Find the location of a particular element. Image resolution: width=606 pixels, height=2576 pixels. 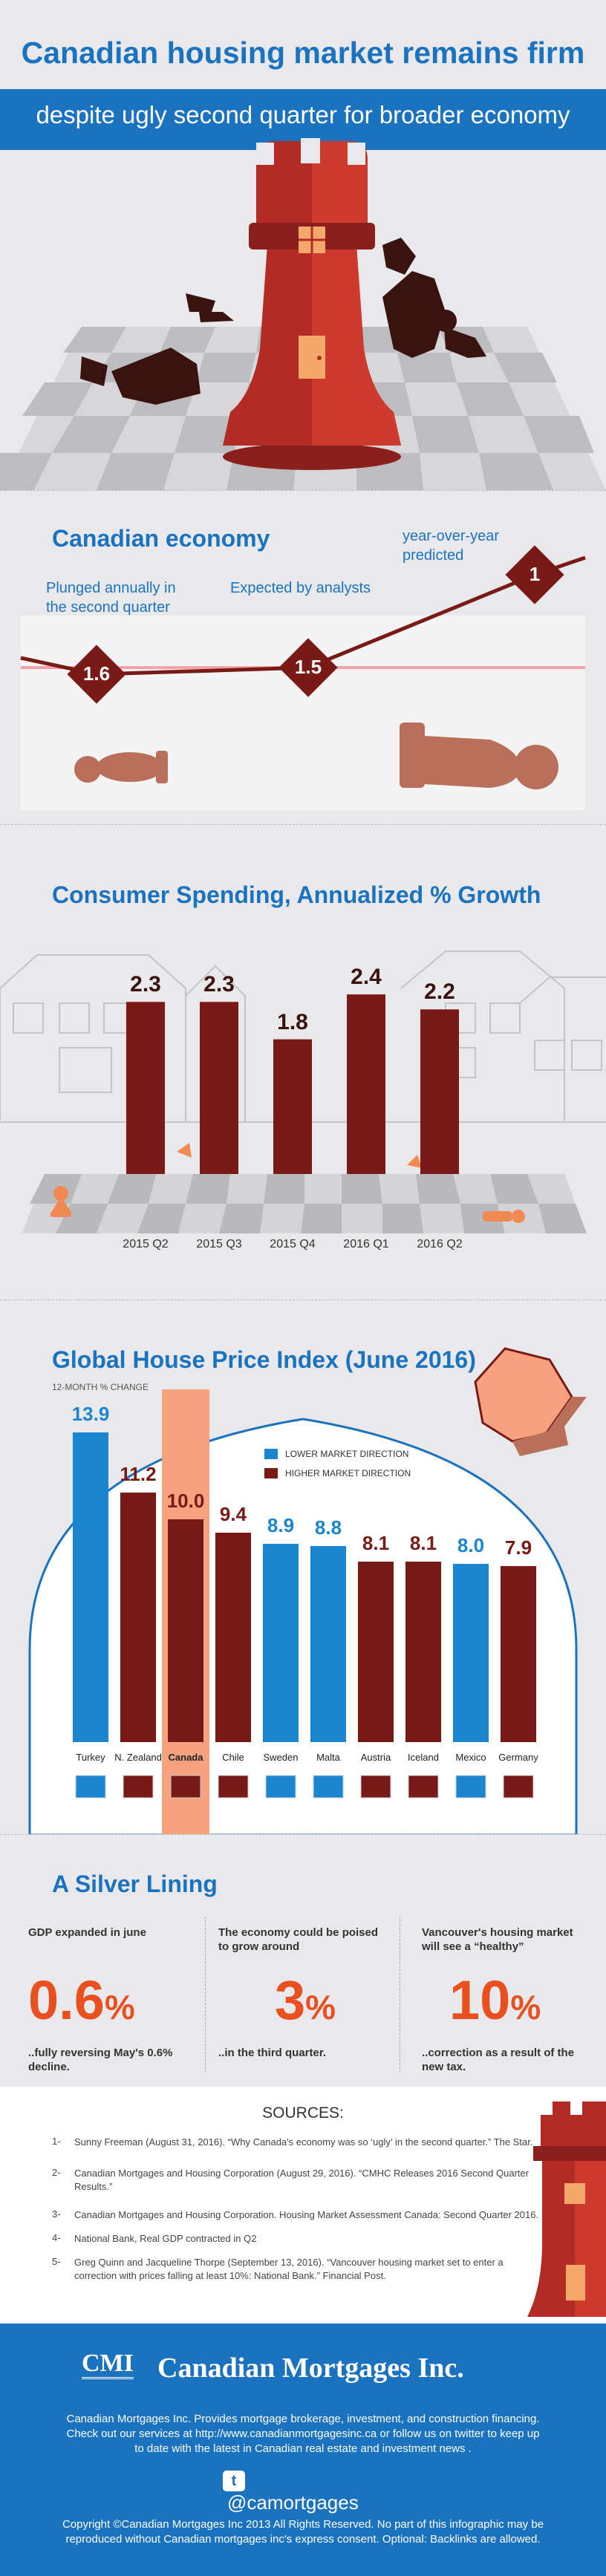

economy-value-2: 1.5 is located at coordinates (308, 667).